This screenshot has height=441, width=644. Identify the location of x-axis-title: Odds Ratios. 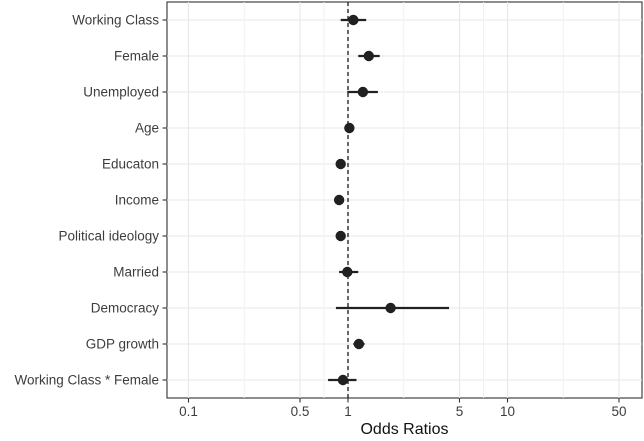
(404, 429).